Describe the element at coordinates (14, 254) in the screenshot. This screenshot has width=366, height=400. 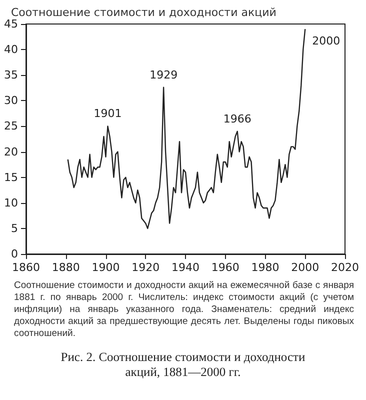
I see `y-tick-label: 0` at that location.